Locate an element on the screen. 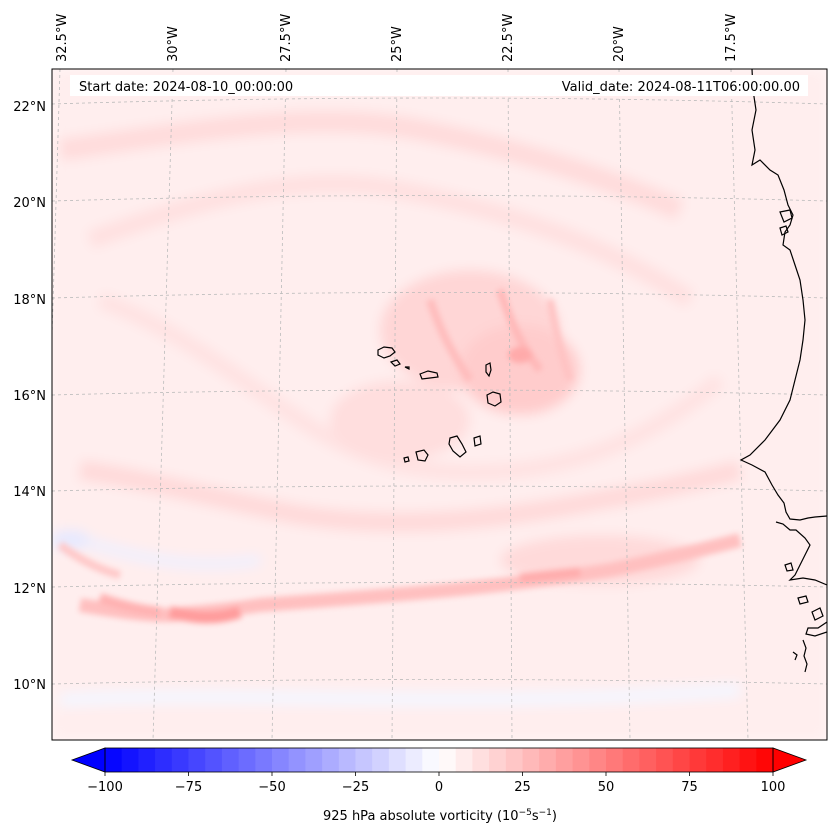 This screenshot has height=839, width=837. colorbar-tick-label: −25 is located at coordinates (355, 787).